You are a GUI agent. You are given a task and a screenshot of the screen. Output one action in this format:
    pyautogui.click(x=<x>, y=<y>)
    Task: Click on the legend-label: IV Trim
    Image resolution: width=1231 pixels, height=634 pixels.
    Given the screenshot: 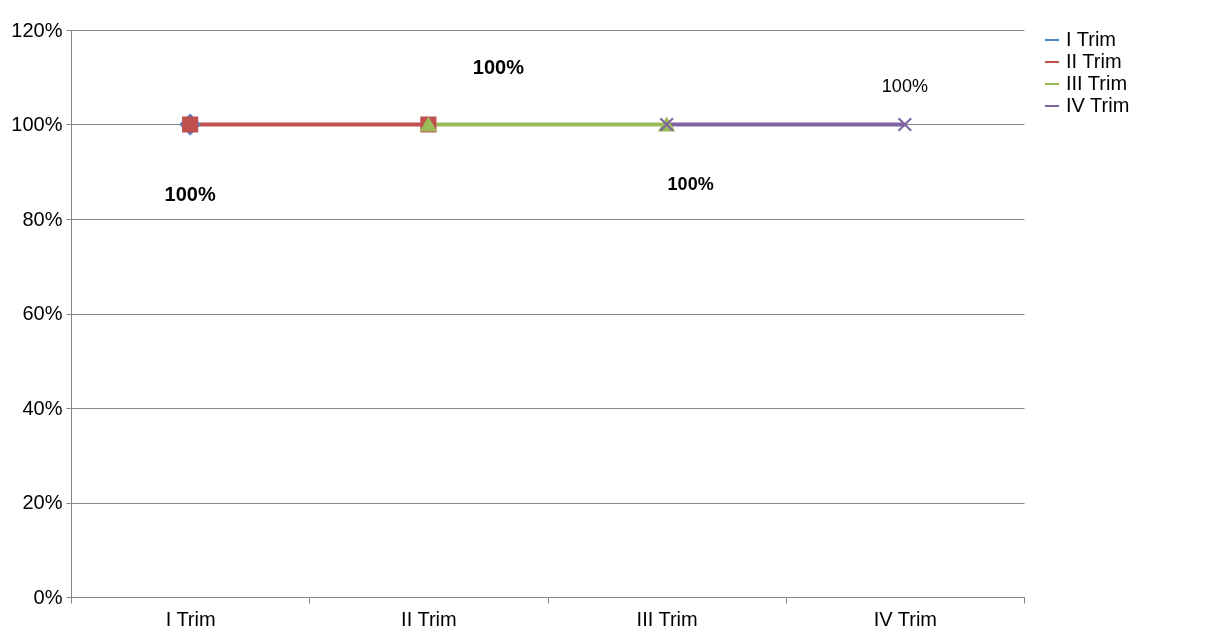 What is the action you would take?
    pyautogui.click(x=1098, y=105)
    